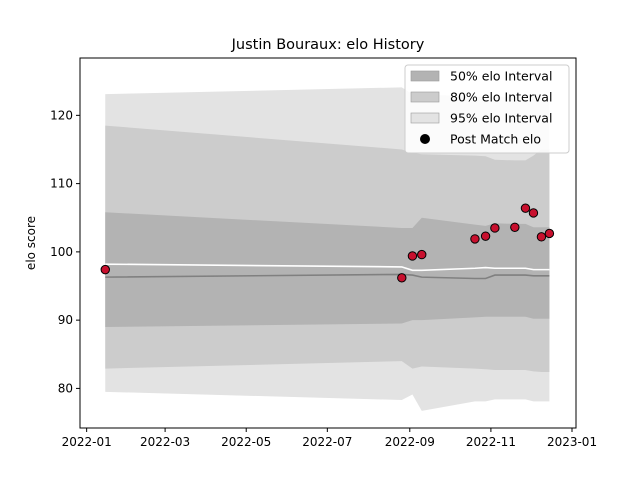 This screenshot has width=640, height=480. I want to click on post-match-points, so click(327, 243).